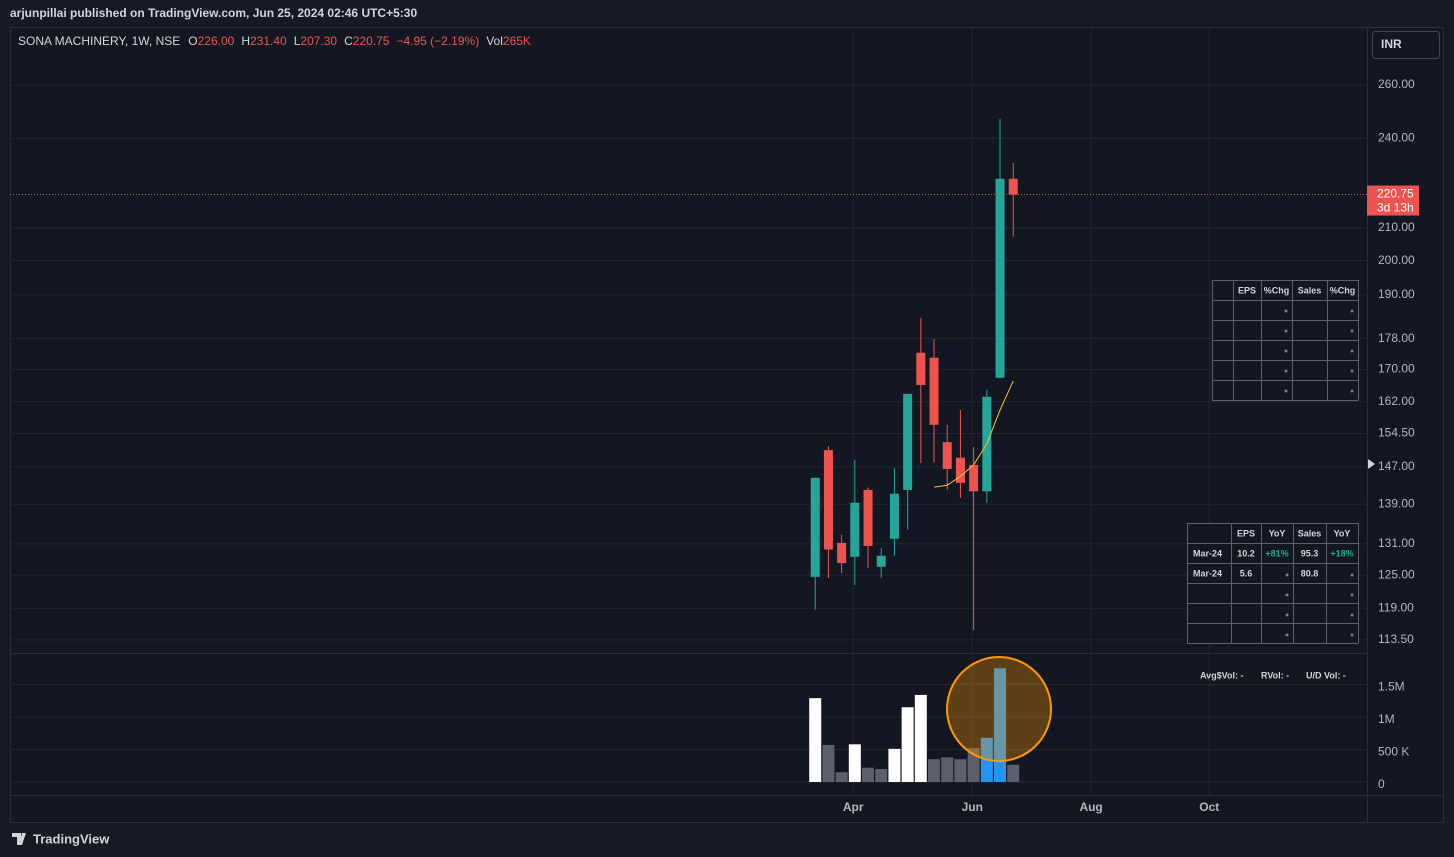 This screenshot has height=857, width=1454. I want to click on vol-label: Vol, so click(494, 41).